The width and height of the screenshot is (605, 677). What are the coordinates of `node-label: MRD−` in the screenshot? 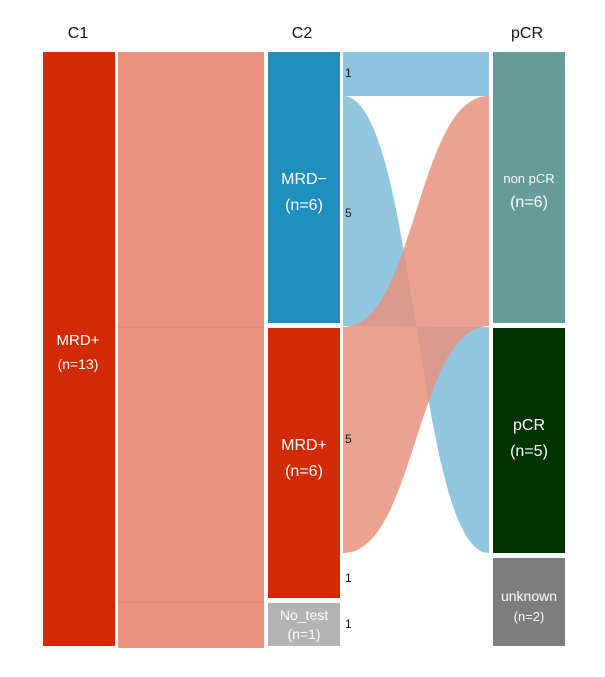 It's located at (304, 179).